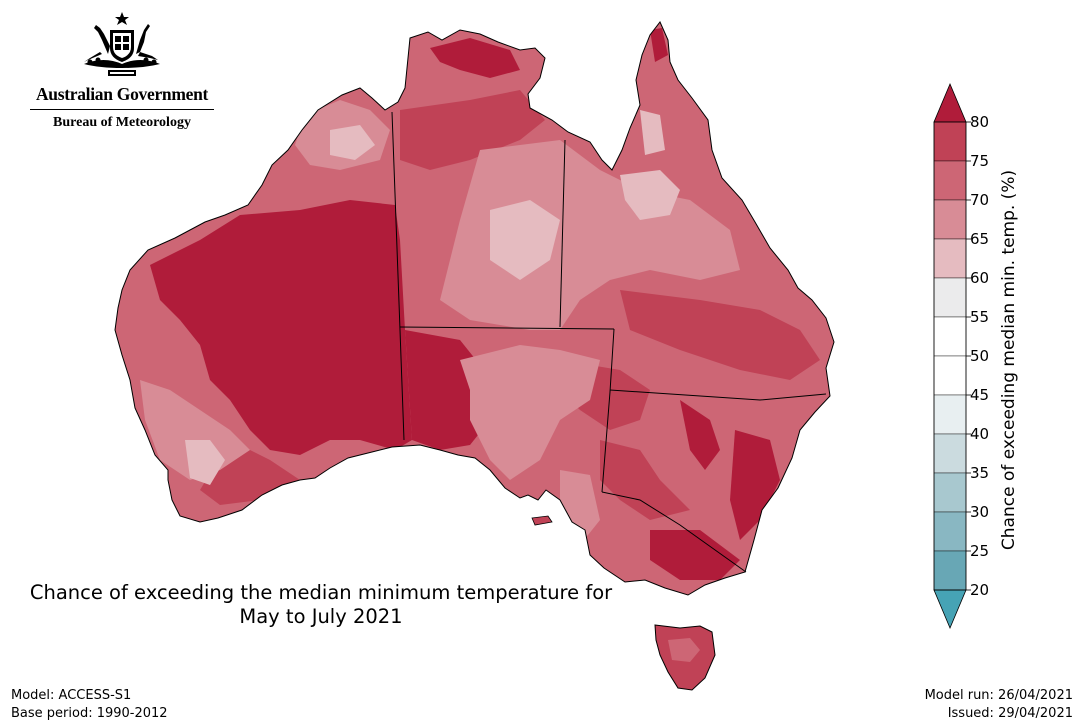 Image resolution: width=1085 pixels, height=726 pixels. What do you see at coordinates (122, 122) in the screenshot?
I see `bureau-name: Bureau of Meteorology` at bounding box center [122, 122].